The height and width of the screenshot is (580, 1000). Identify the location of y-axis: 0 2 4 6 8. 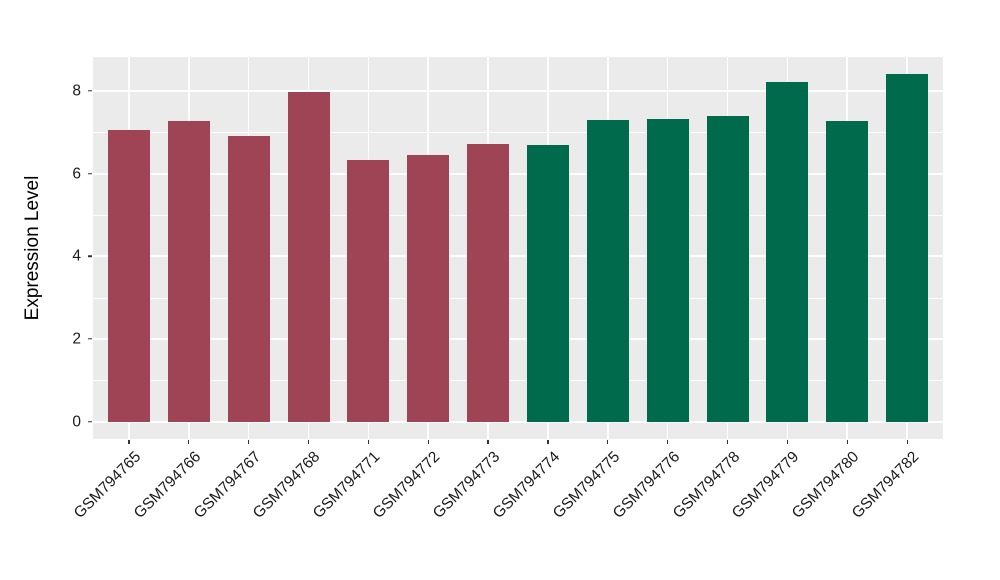
(46, 248).